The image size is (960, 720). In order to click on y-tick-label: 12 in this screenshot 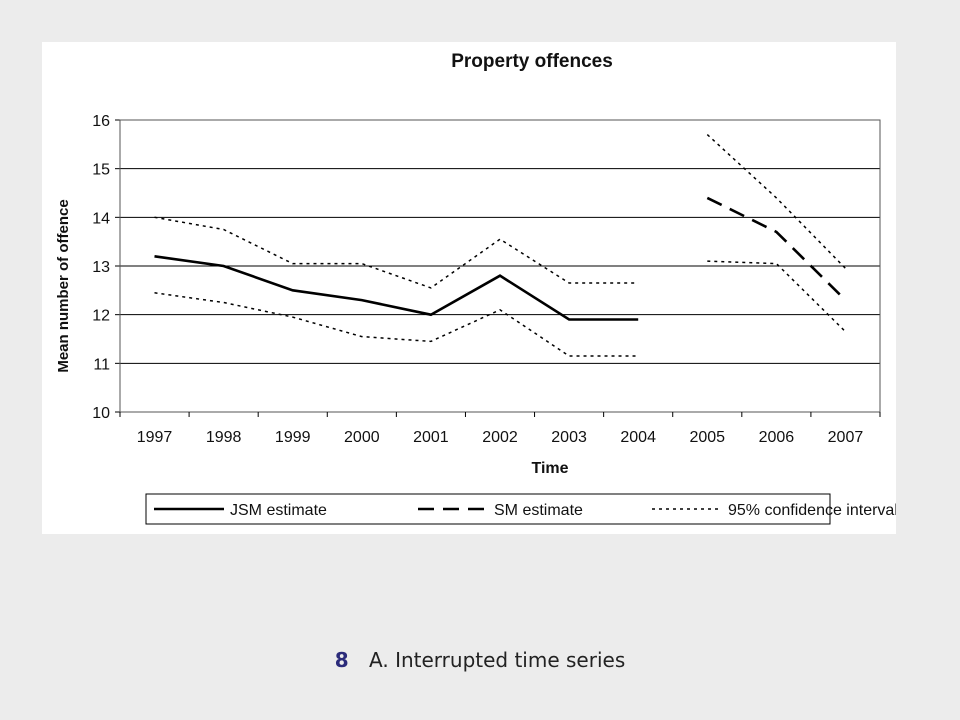, I will do `click(101, 316)`.